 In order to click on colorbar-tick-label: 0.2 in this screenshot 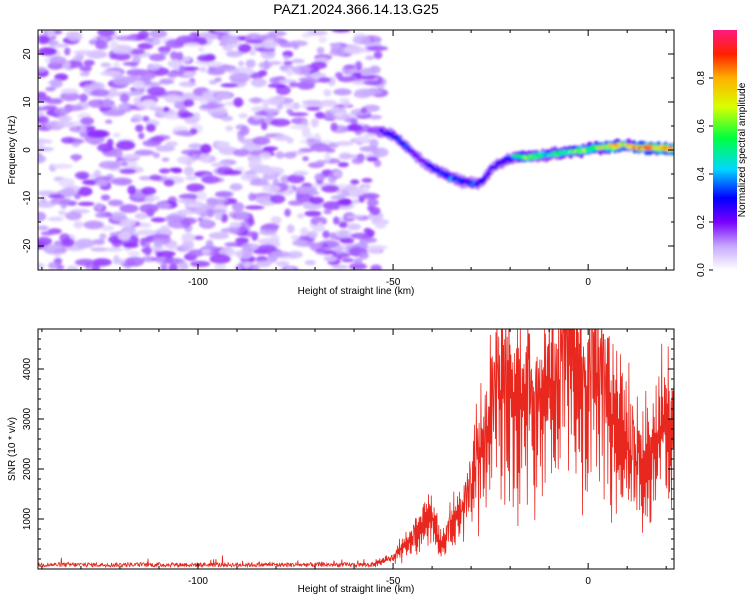, I will do `click(701, 222)`.